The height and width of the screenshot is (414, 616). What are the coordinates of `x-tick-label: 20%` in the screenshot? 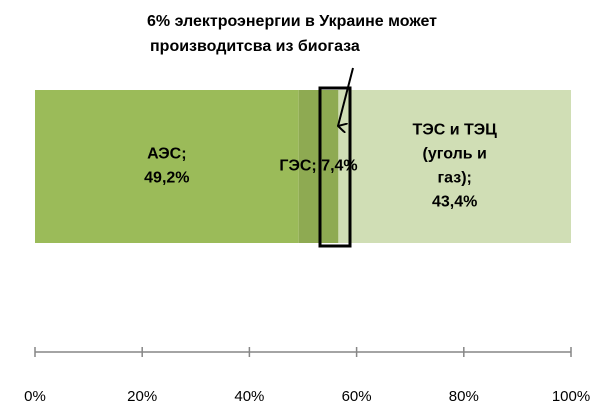 It's located at (142, 396).